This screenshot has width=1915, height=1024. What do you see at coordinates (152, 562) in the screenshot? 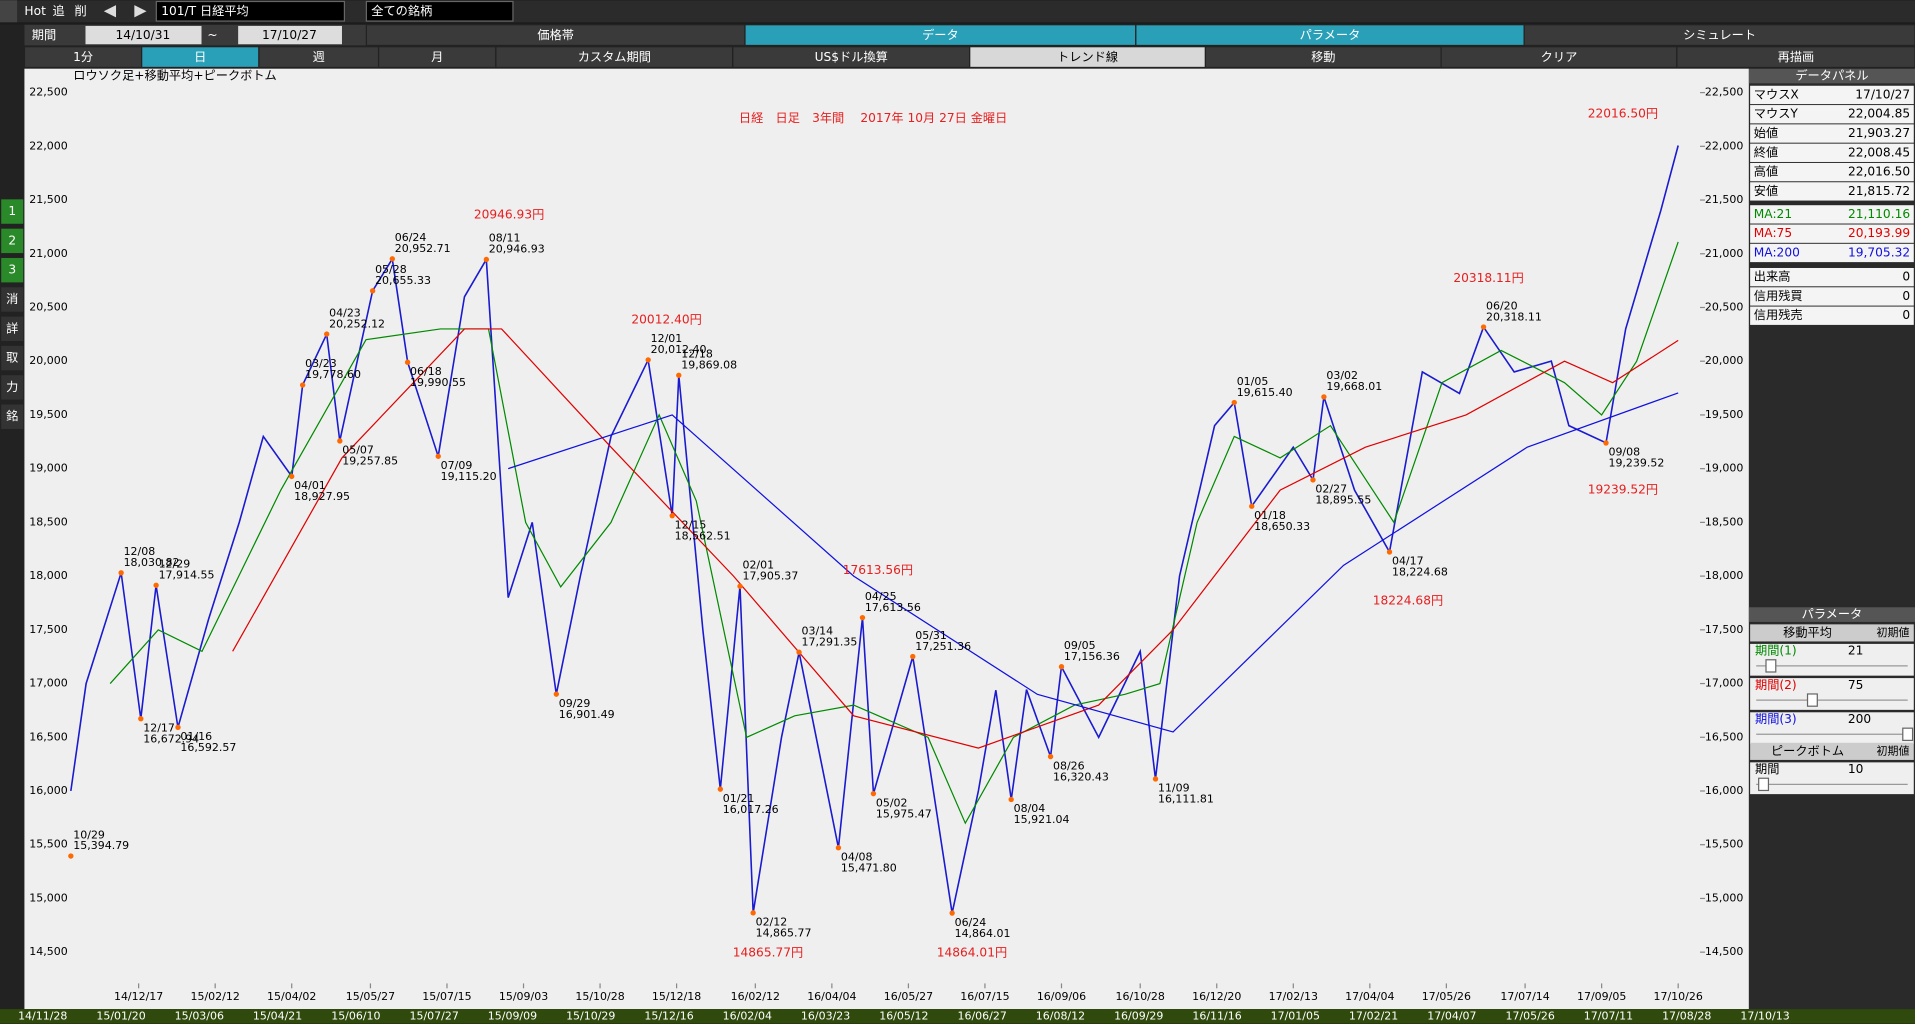
I see `peak-value: 18,030.82` at bounding box center [152, 562].